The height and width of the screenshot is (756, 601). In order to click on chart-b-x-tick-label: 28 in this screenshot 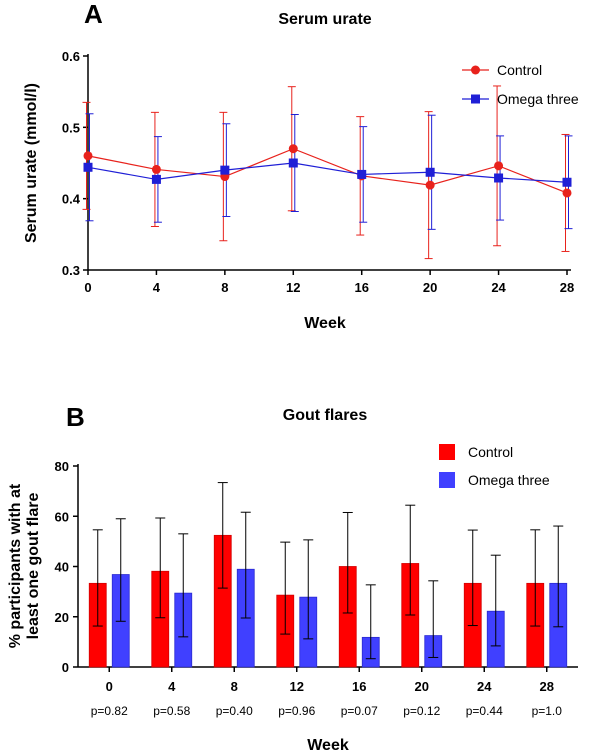, I will do `click(547, 686)`.